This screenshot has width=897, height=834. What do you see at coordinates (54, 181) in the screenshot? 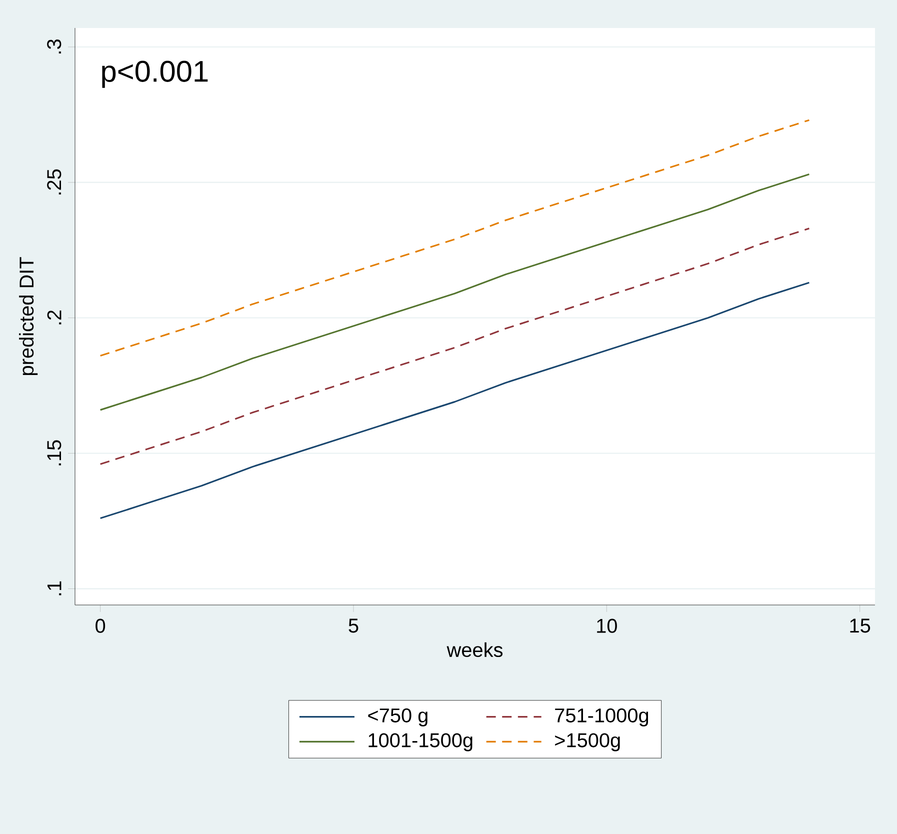
I see `y-tick-label: .25` at bounding box center [54, 181].